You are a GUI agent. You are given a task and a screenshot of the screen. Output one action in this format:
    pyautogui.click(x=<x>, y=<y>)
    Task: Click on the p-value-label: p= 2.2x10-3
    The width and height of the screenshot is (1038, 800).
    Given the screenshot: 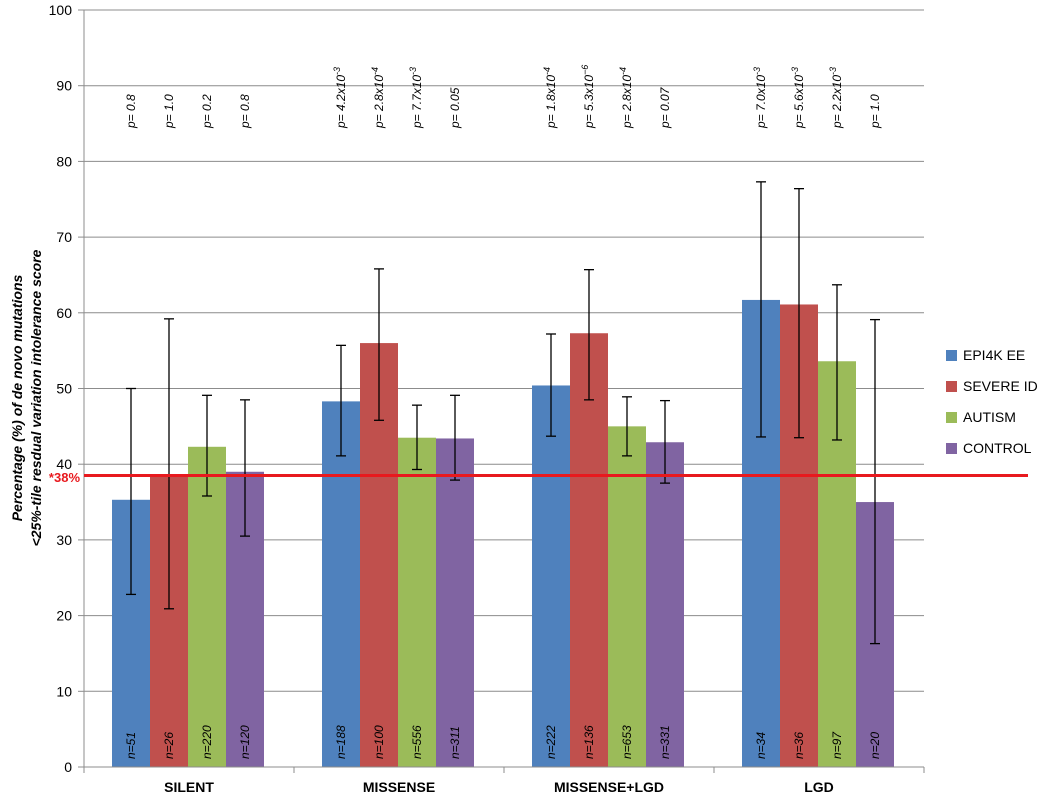 What is the action you would take?
    pyautogui.click(x=836, y=98)
    